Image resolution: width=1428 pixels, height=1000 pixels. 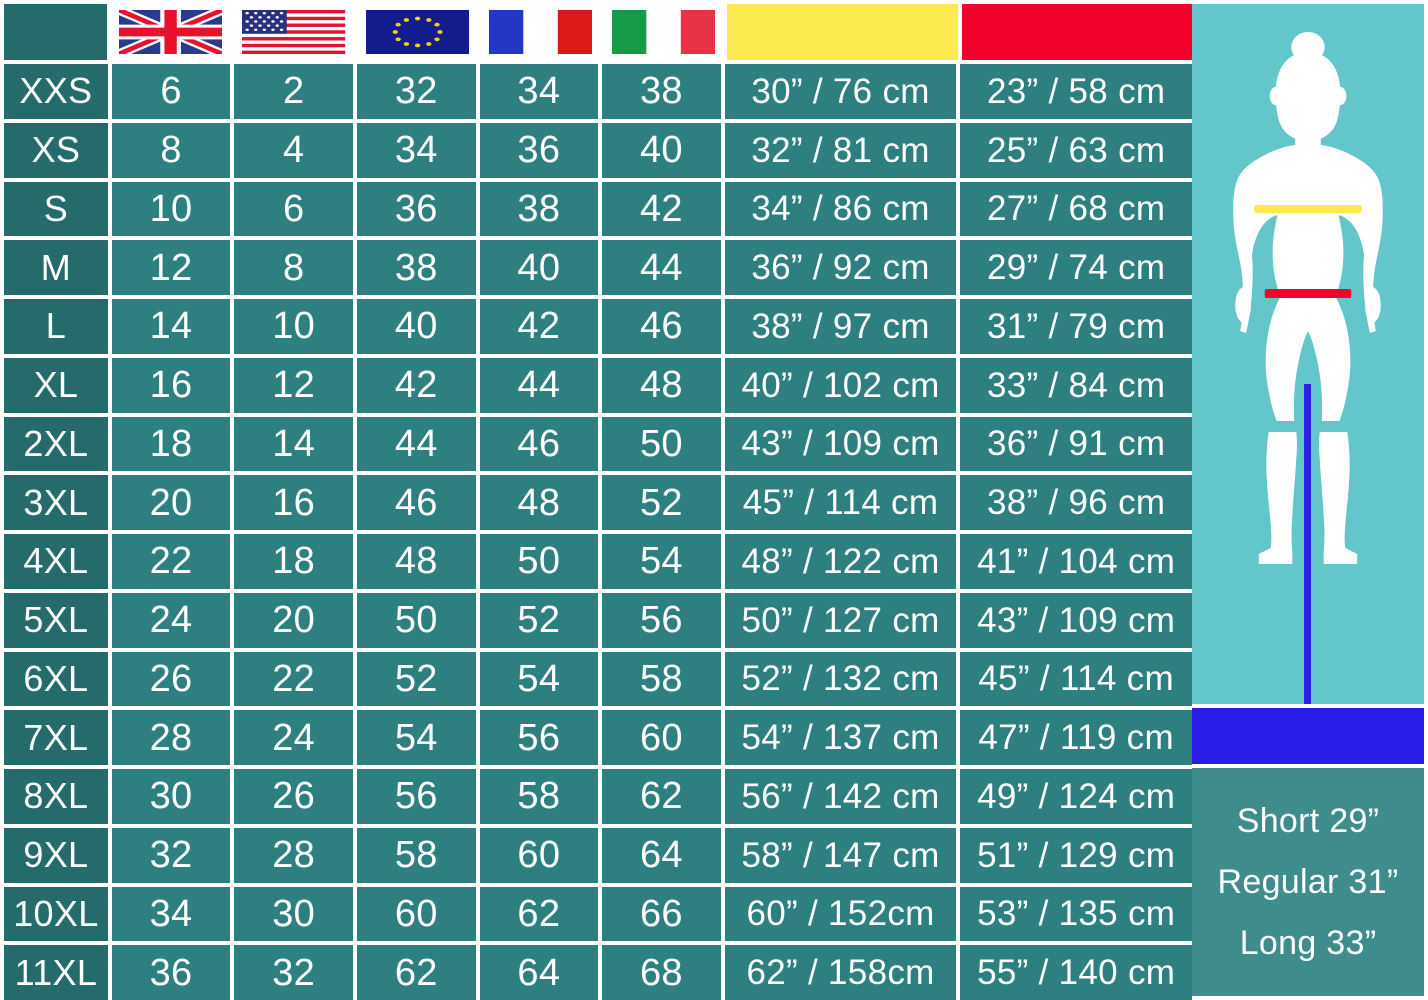 I want to click on cell-fr: 48, so click(x=539, y=502).